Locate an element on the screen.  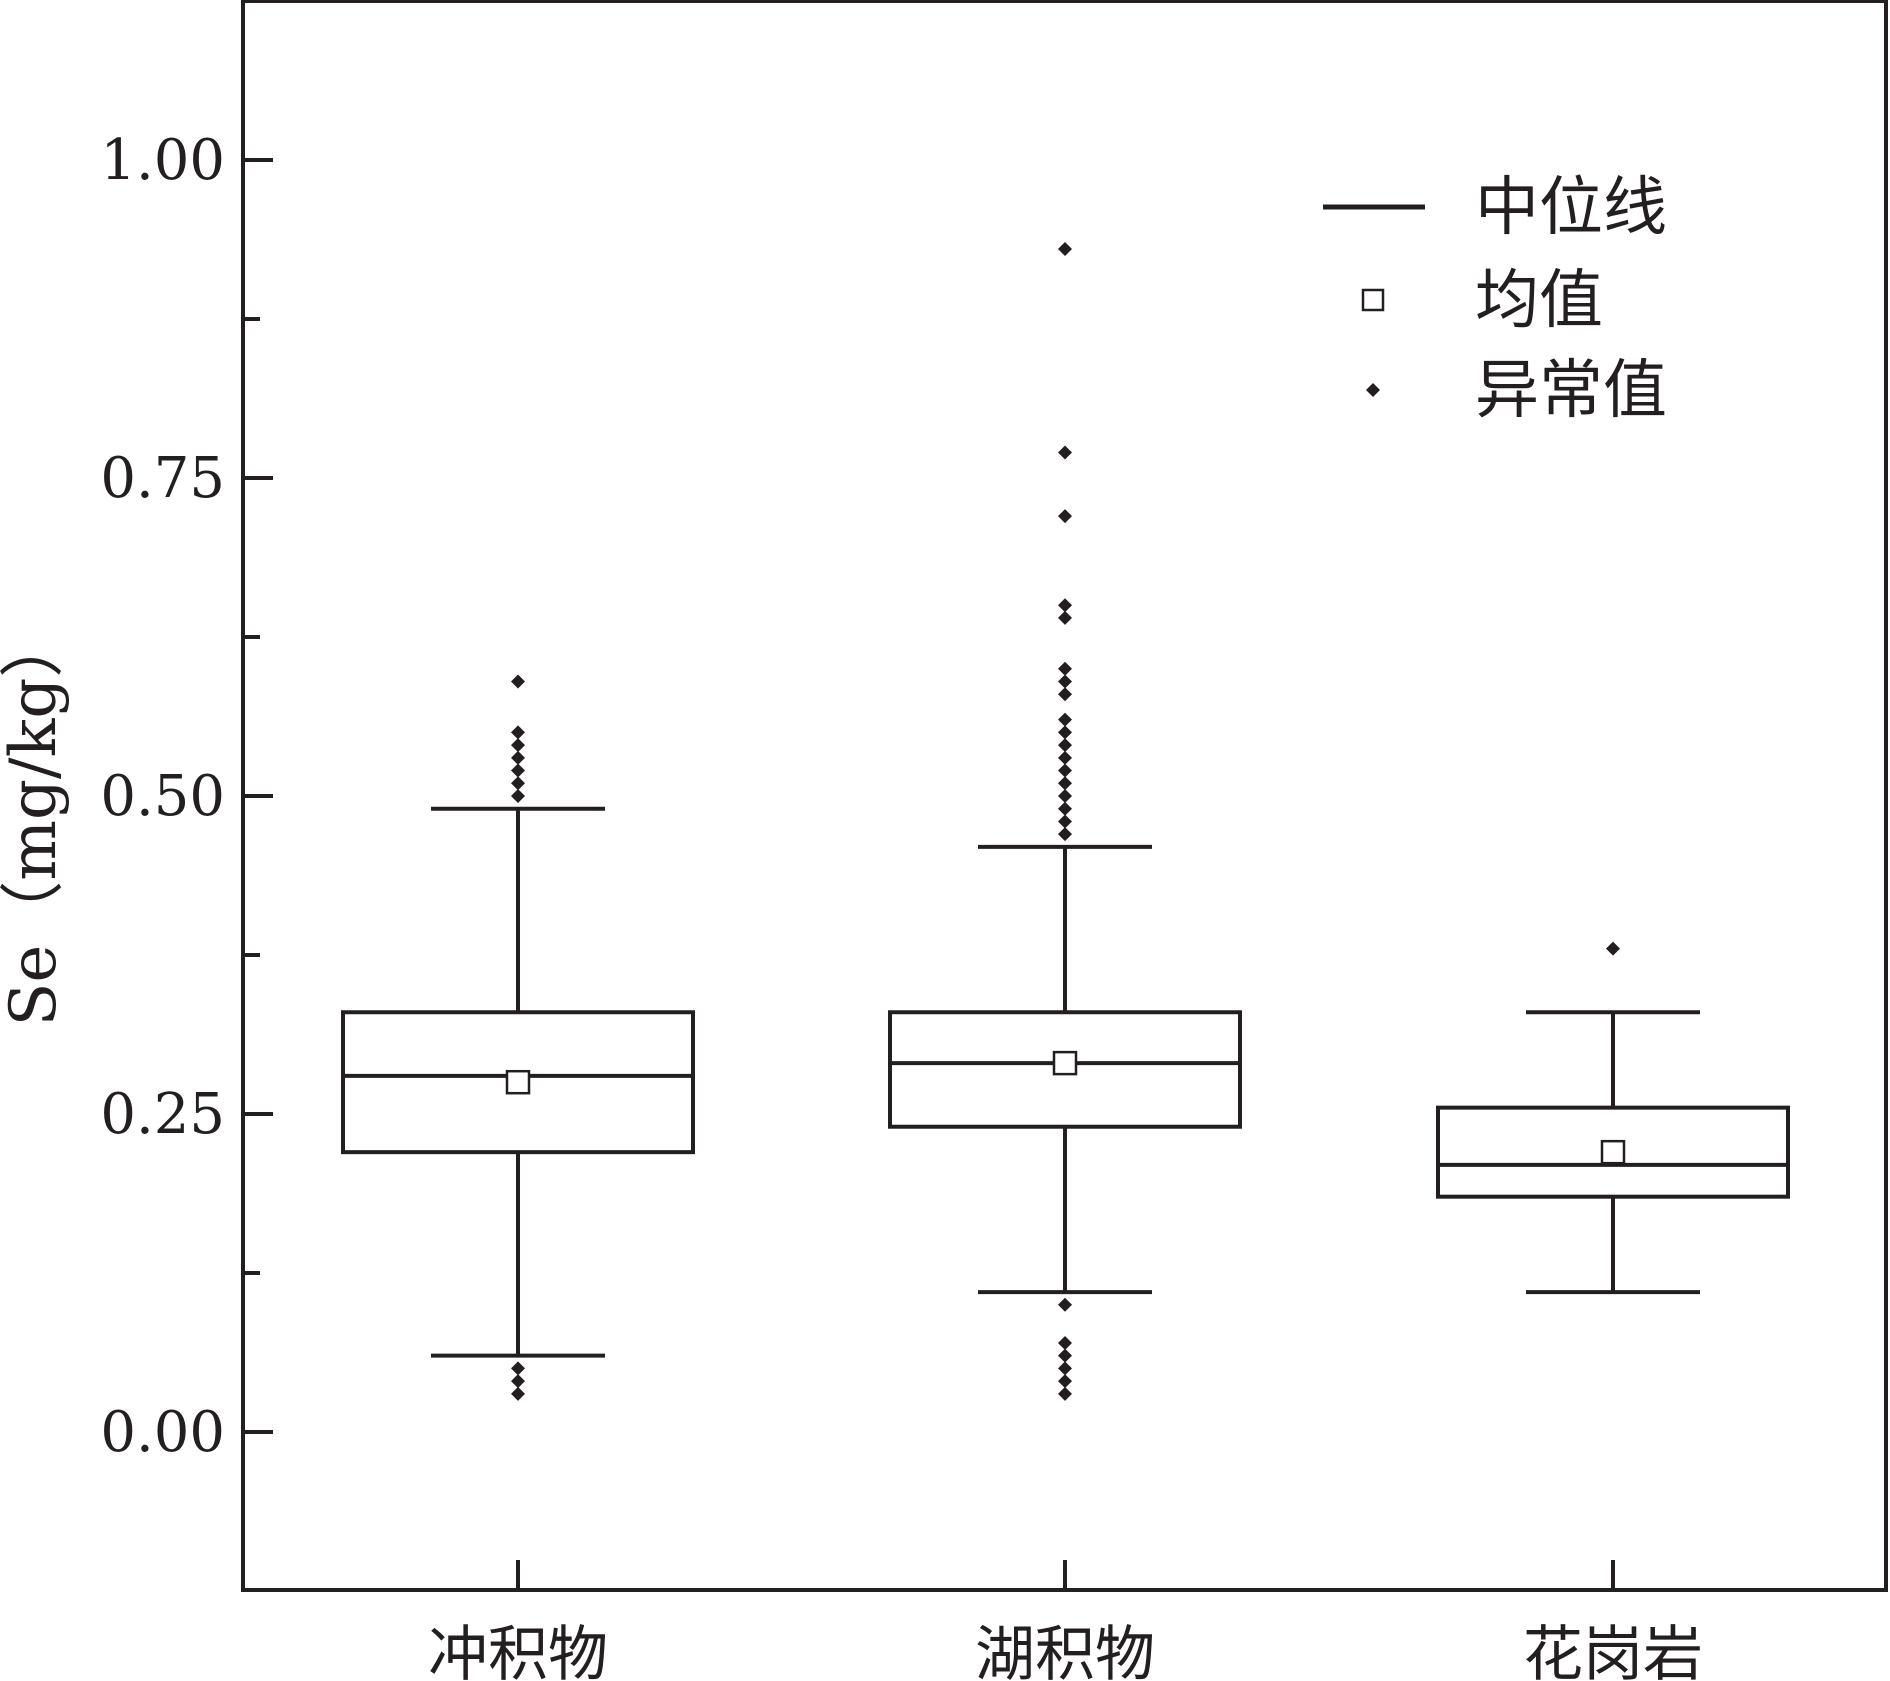
x-tick-label: 湖积物 is located at coordinates (1065, 1650).